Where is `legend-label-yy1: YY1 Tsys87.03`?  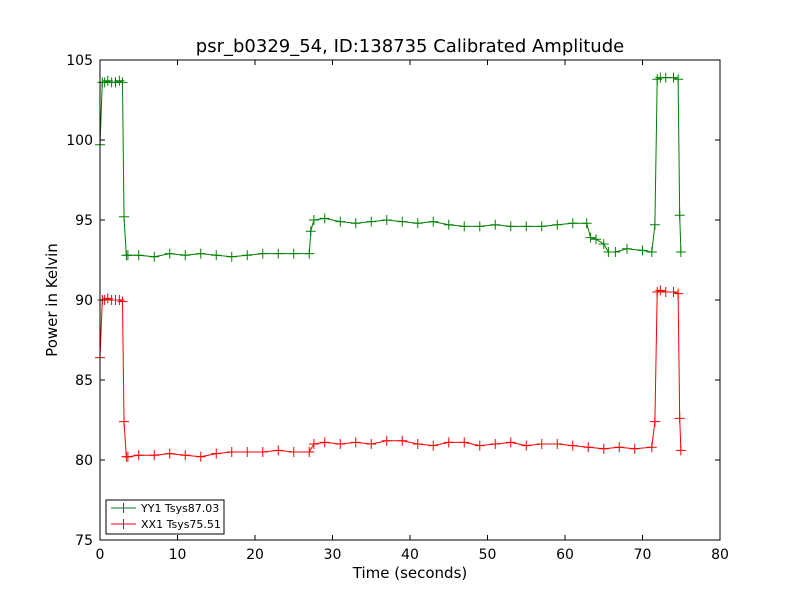
legend-label-yy1: YY1 Tsys87.03 is located at coordinates (179, 508).